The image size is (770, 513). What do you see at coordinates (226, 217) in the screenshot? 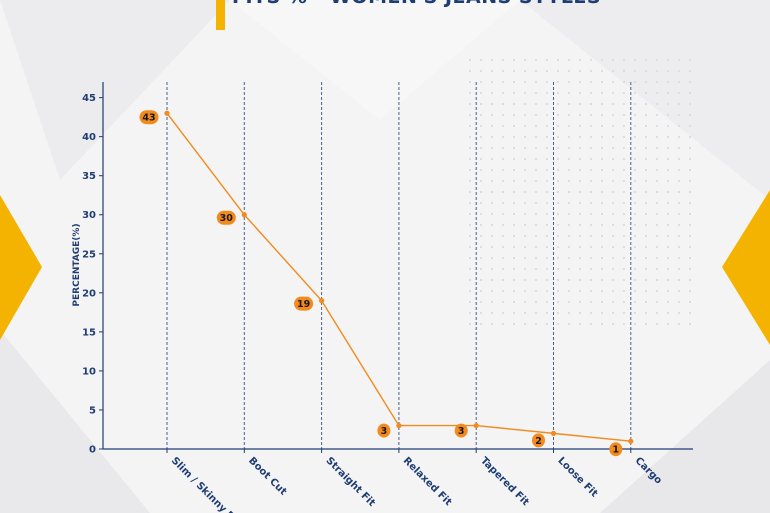
I see `data-label: 30` at bounding box center [226, 217].